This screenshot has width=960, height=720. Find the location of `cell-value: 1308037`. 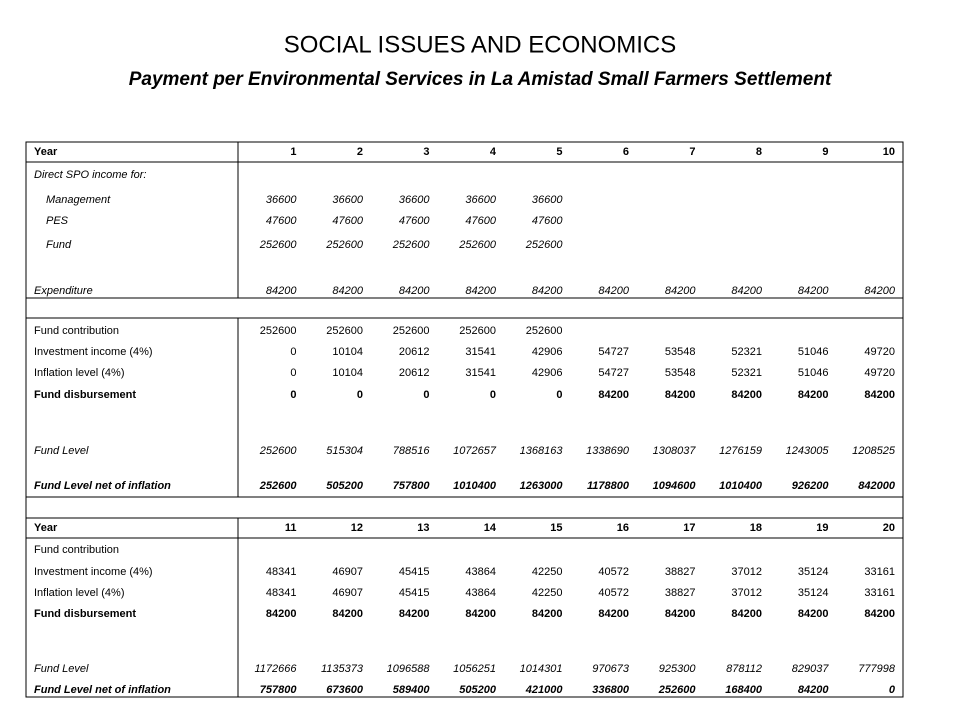

cell-value: 1308037 is located at coordinates (675, 451).